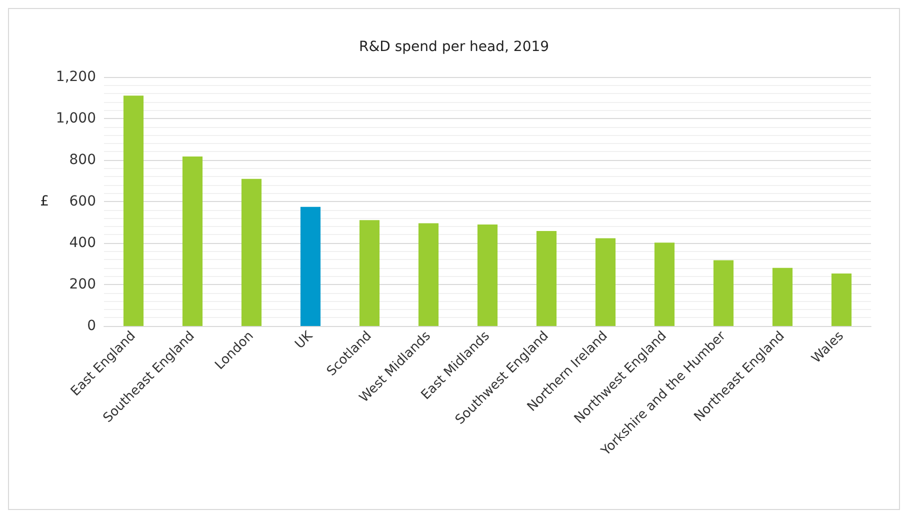  I want to click on y-tick-label: 600, so click(82, 202).